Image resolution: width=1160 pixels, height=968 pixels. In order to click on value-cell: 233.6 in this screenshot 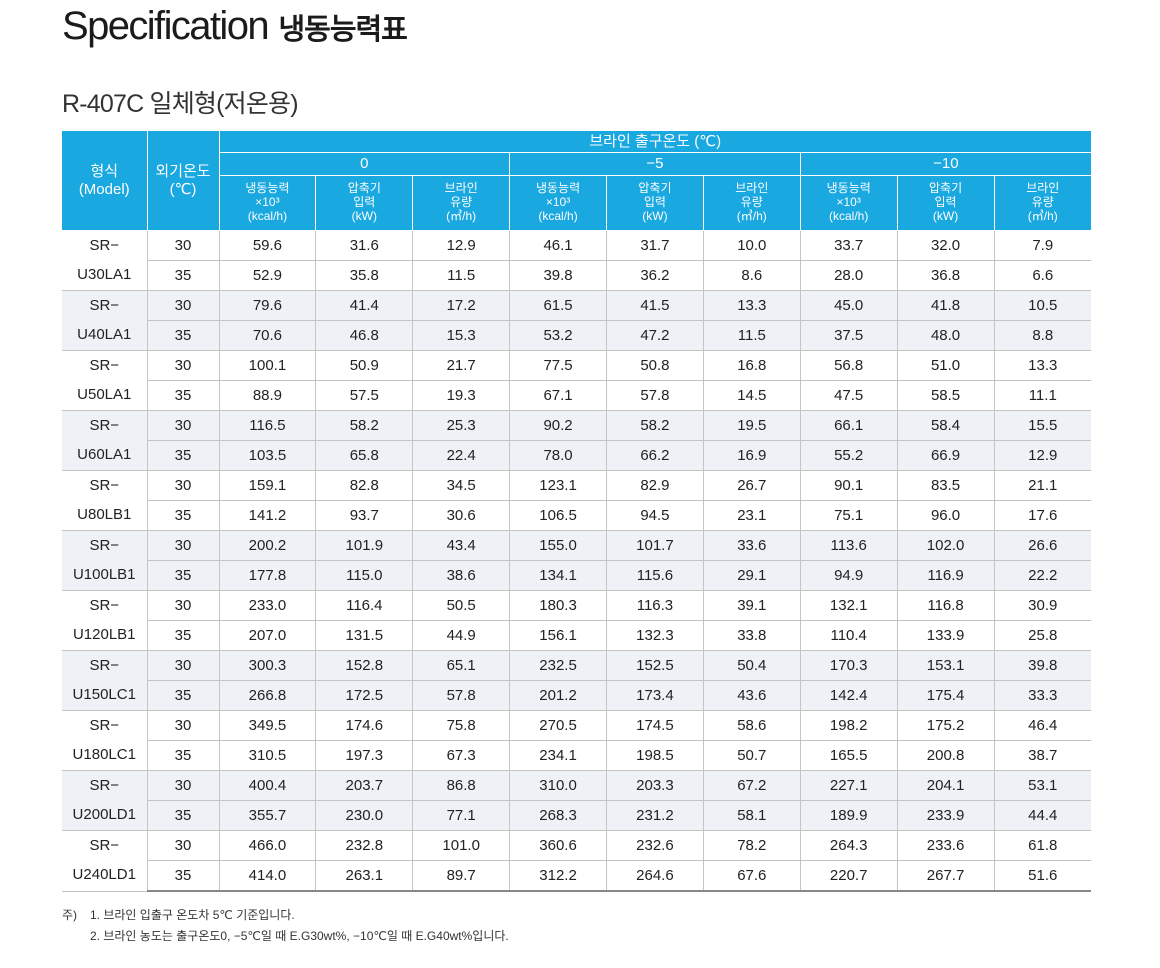, I will do `click(946, 845)`.